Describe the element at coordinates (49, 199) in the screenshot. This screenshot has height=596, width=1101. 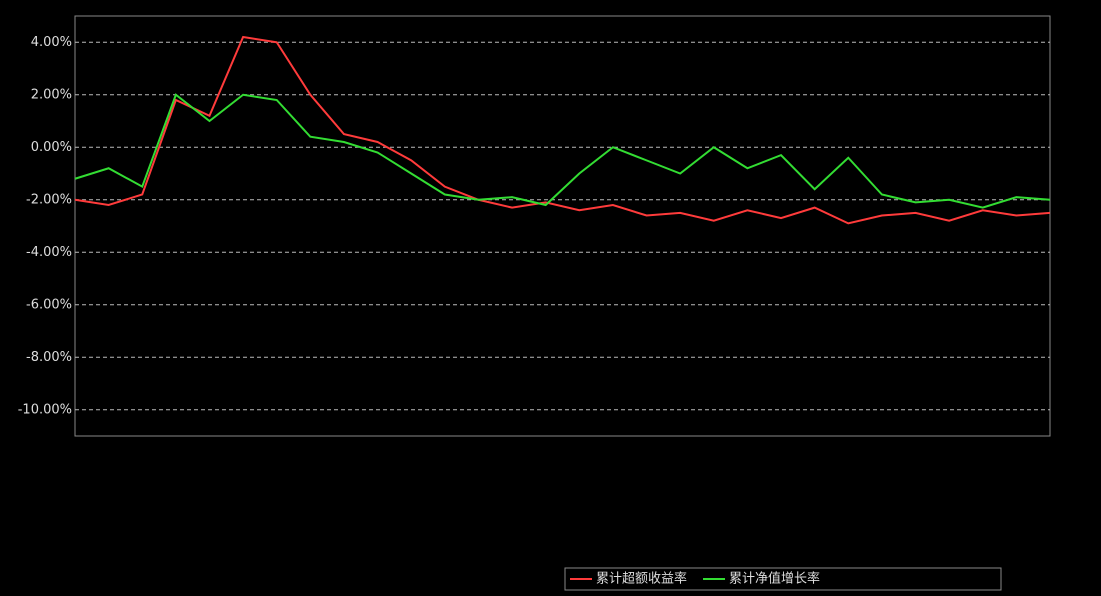
I see `y-tick-label: -2.00%` at that location.